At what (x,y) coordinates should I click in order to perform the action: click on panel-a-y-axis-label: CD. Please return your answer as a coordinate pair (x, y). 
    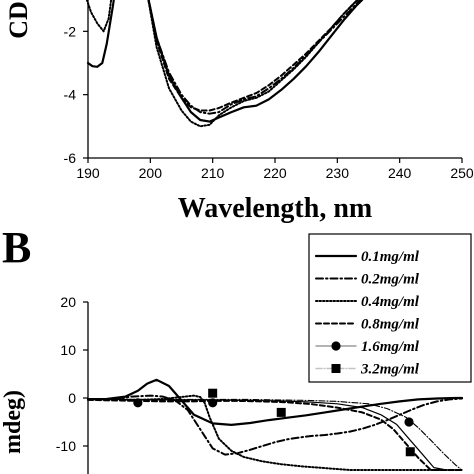
    Looking at the image, I should click on (18, 20).